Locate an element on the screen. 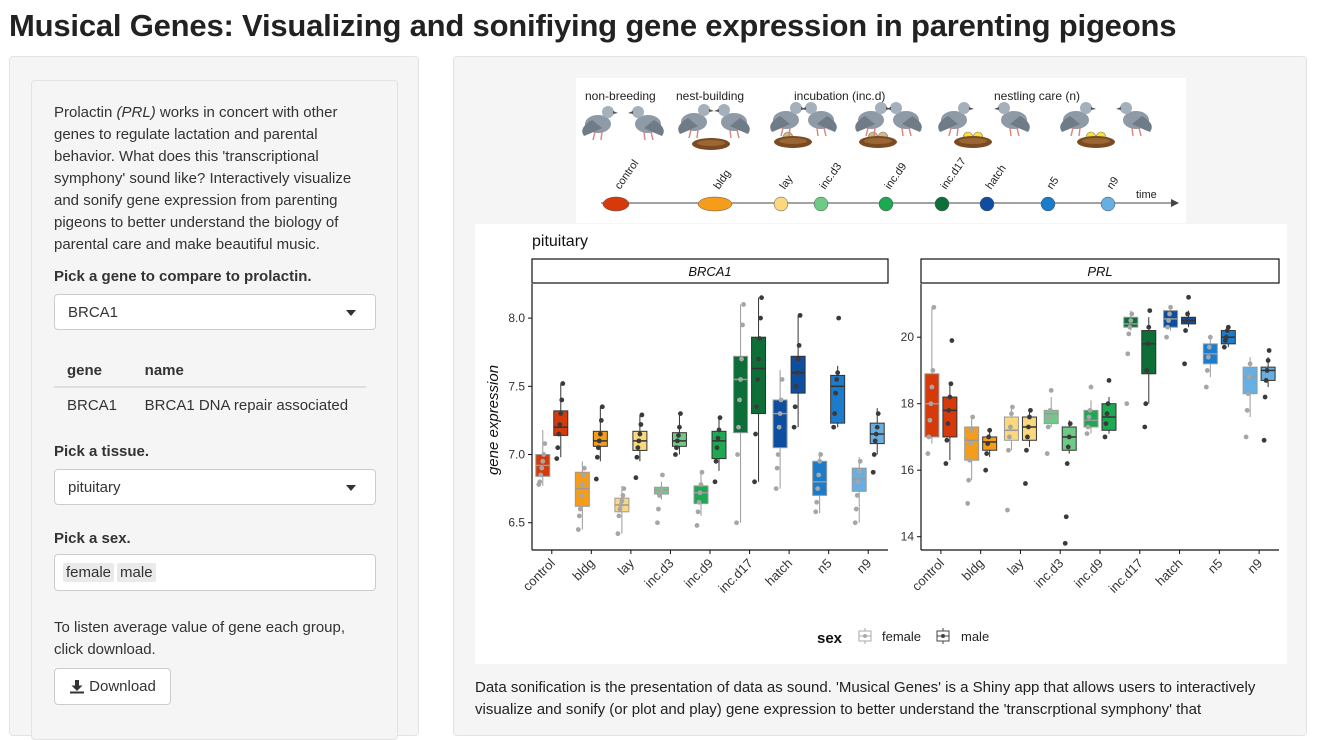 The width and height of the screenshot is (1317, 740). sex-chip-male: male is located at coordinates (136, 572).